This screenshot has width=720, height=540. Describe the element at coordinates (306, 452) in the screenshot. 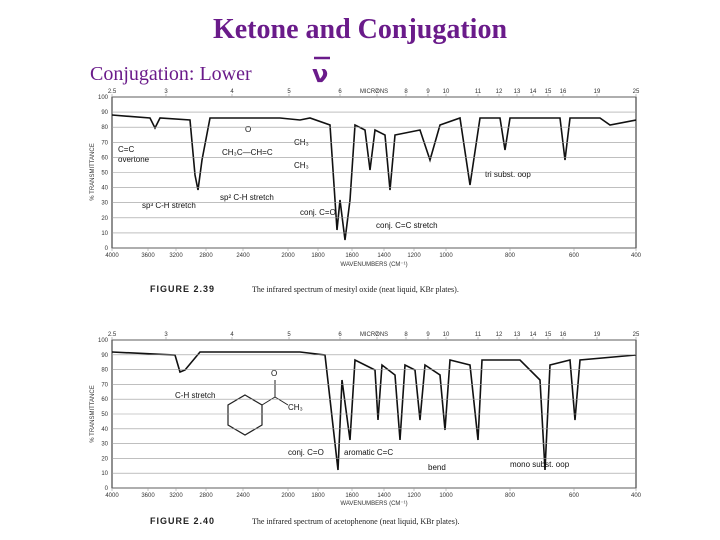

I see `annotation: conj. C=O` at that location.